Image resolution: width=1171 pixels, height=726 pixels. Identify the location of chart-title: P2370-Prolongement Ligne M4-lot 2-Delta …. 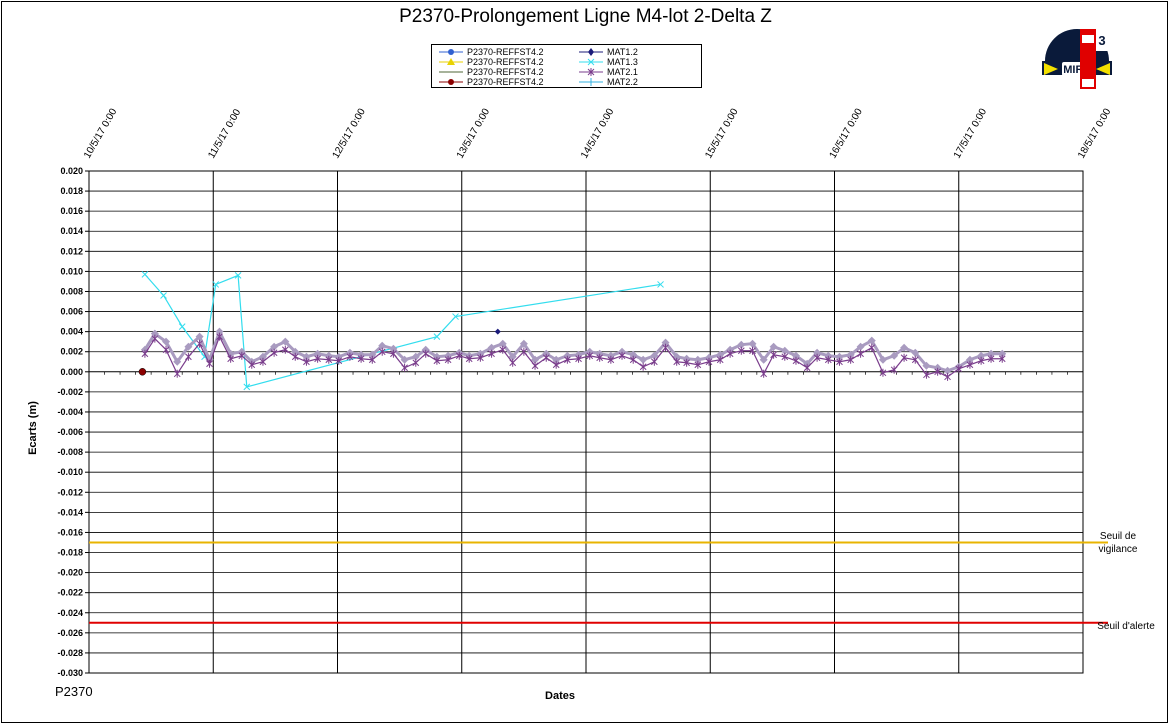
(585, 16).